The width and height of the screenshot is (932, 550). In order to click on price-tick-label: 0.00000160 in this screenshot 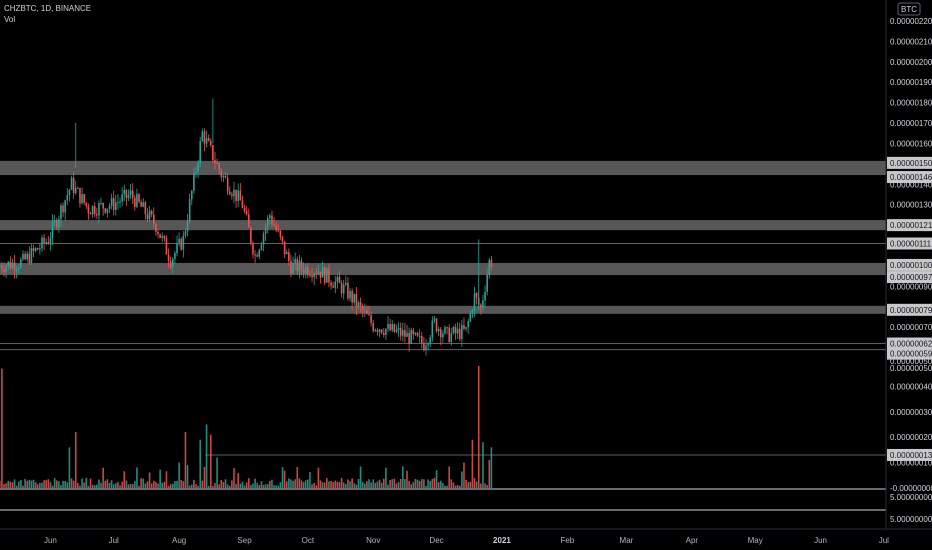, I will do `click(911, 143)`.